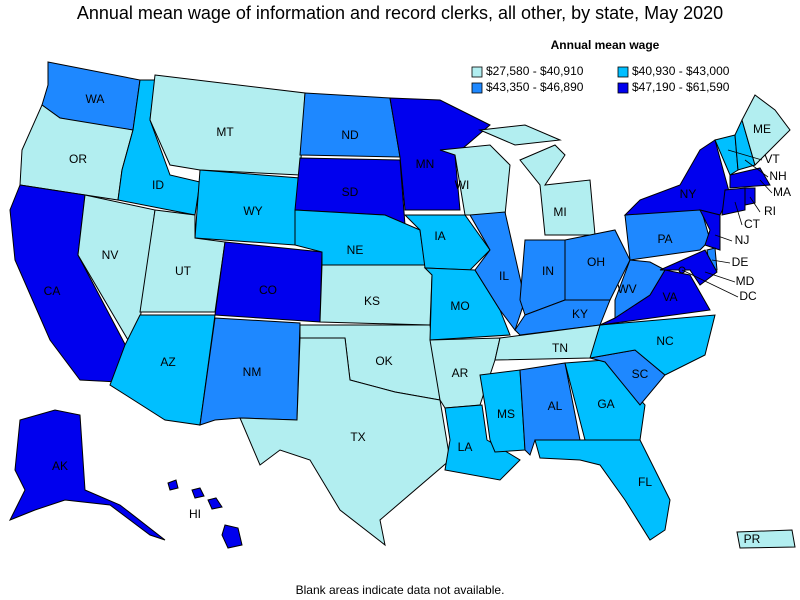  Describe the element at coordinates (355, 250) in the screenshot. I see `state-label: NE` at that location.